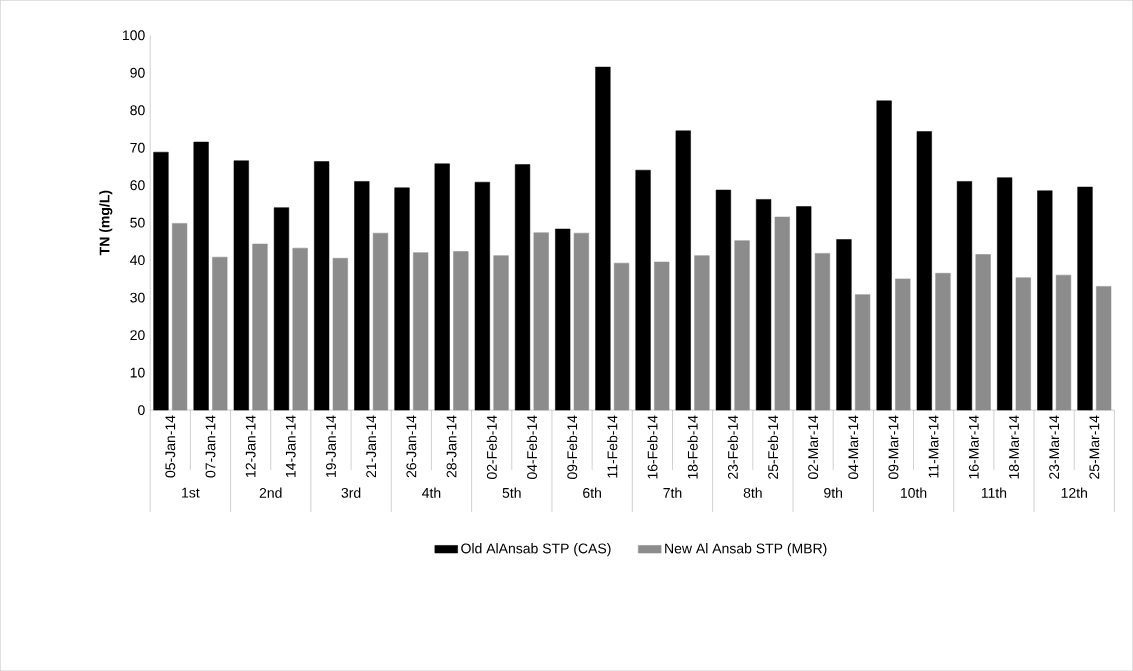 This screenshot has width=1133, height=671. What do you see at coordinates (137, 72) in the screenshot?
I see `y-tick-label: 90` at bounding box center [137, 72].